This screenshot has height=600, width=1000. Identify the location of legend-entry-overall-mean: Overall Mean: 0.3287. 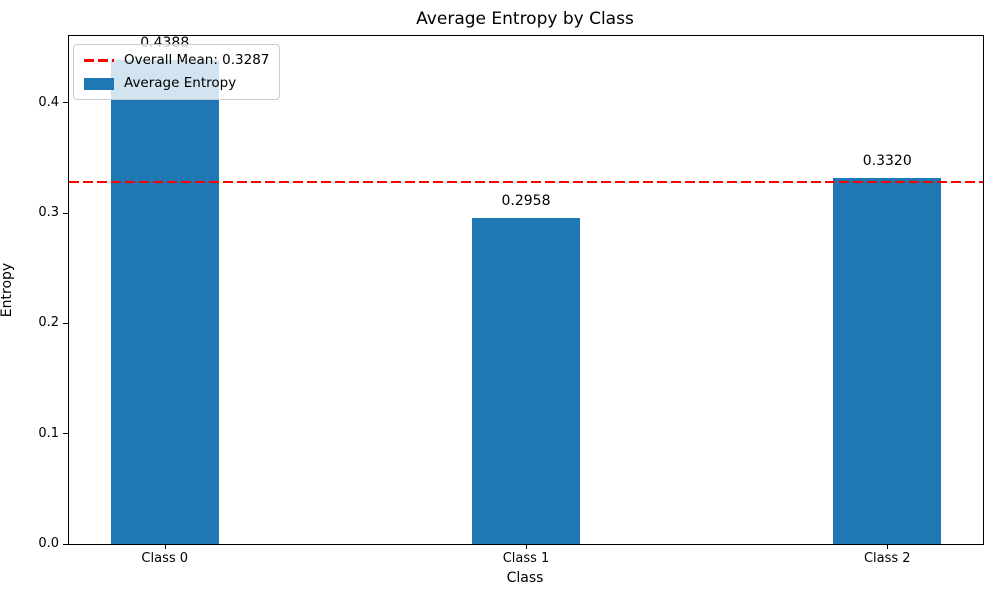
(176, 60).